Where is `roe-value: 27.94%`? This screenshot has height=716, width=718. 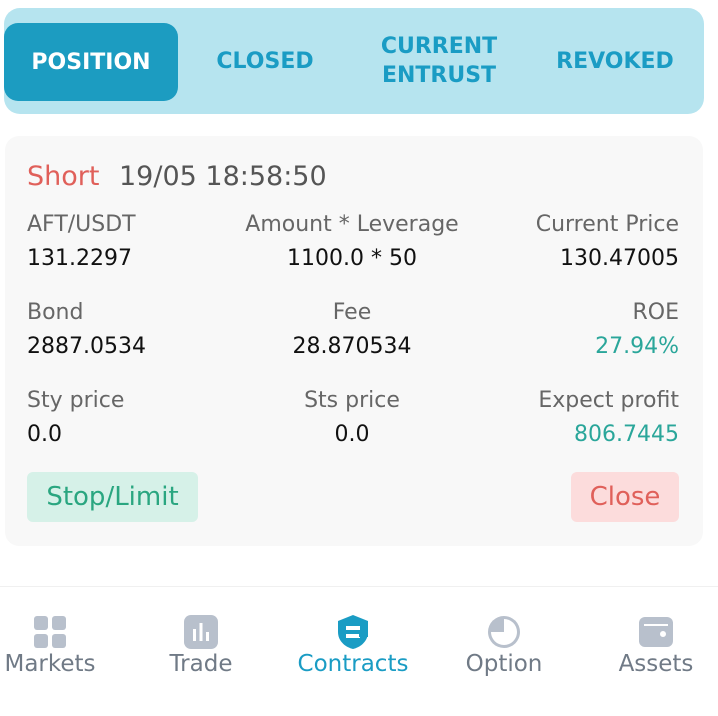
roe-value: 27.94% is located at coordinates (637, 346).